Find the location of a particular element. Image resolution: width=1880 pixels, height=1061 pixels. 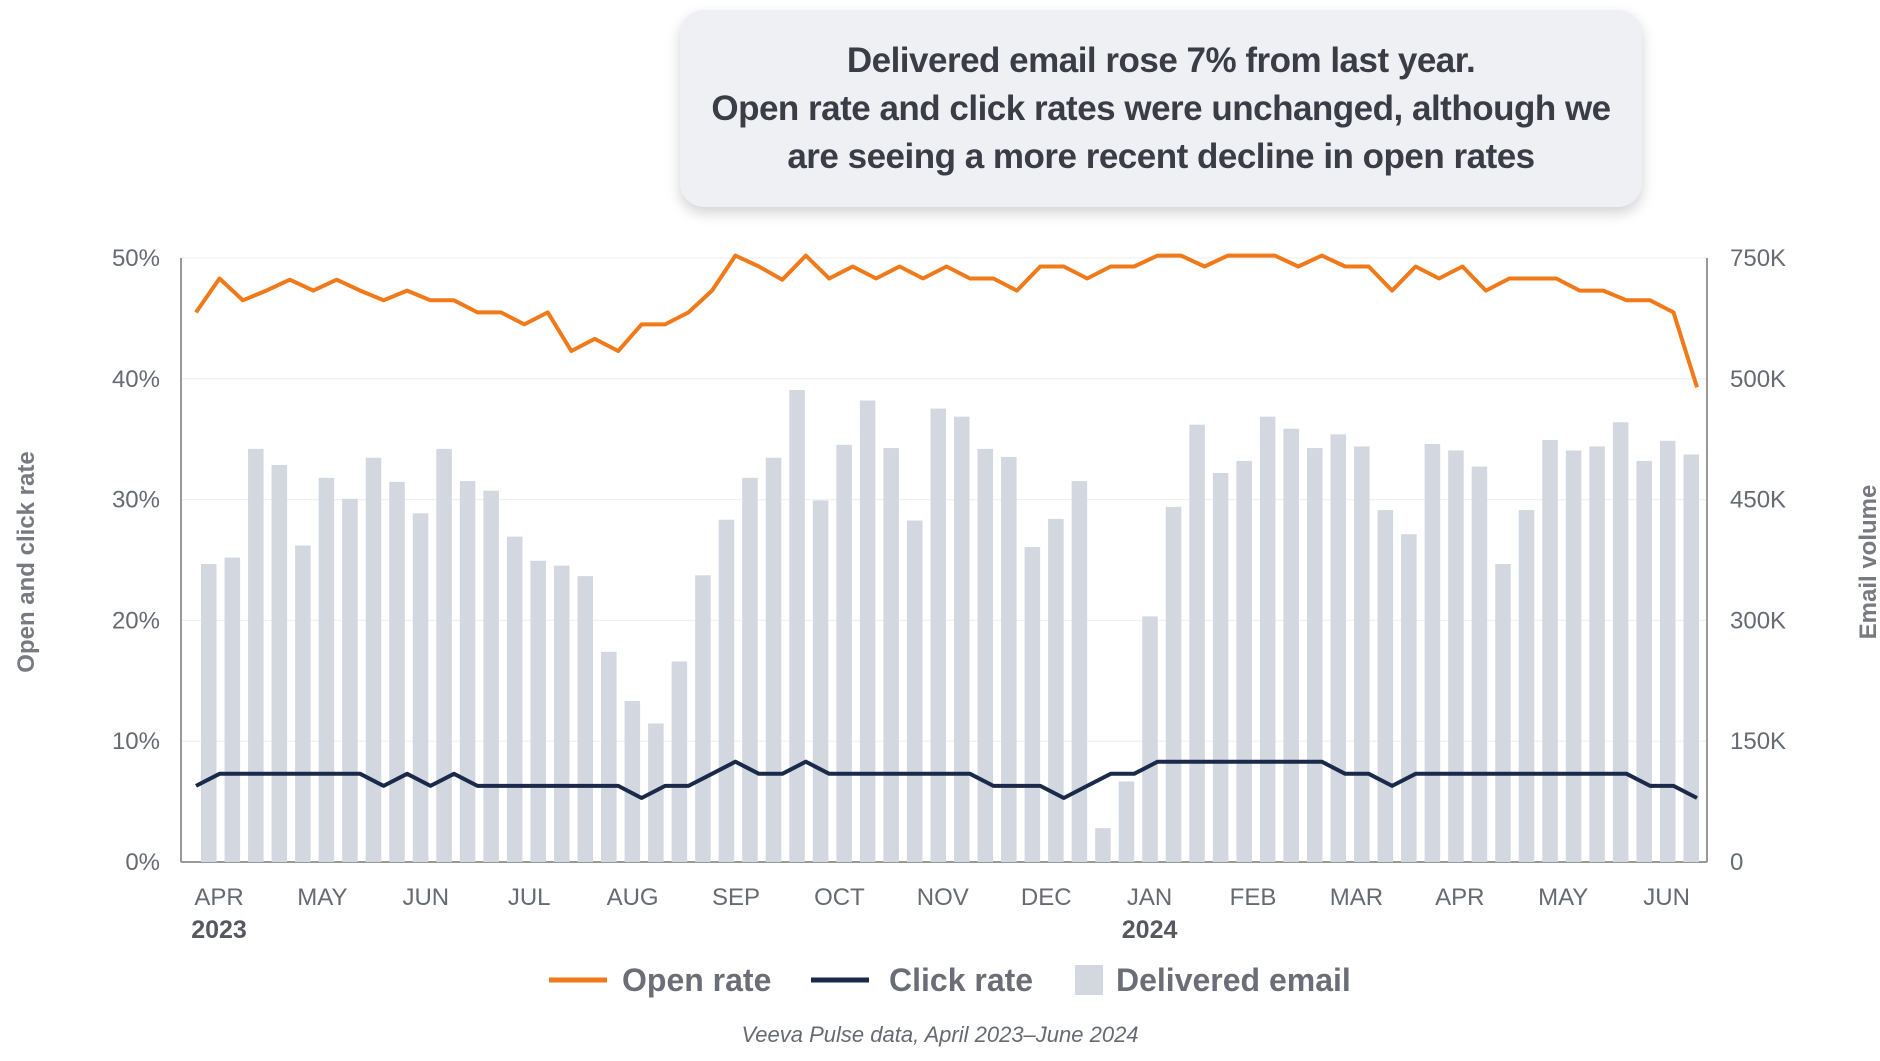

month-label: JAN is located at coordinates (1149, 897).